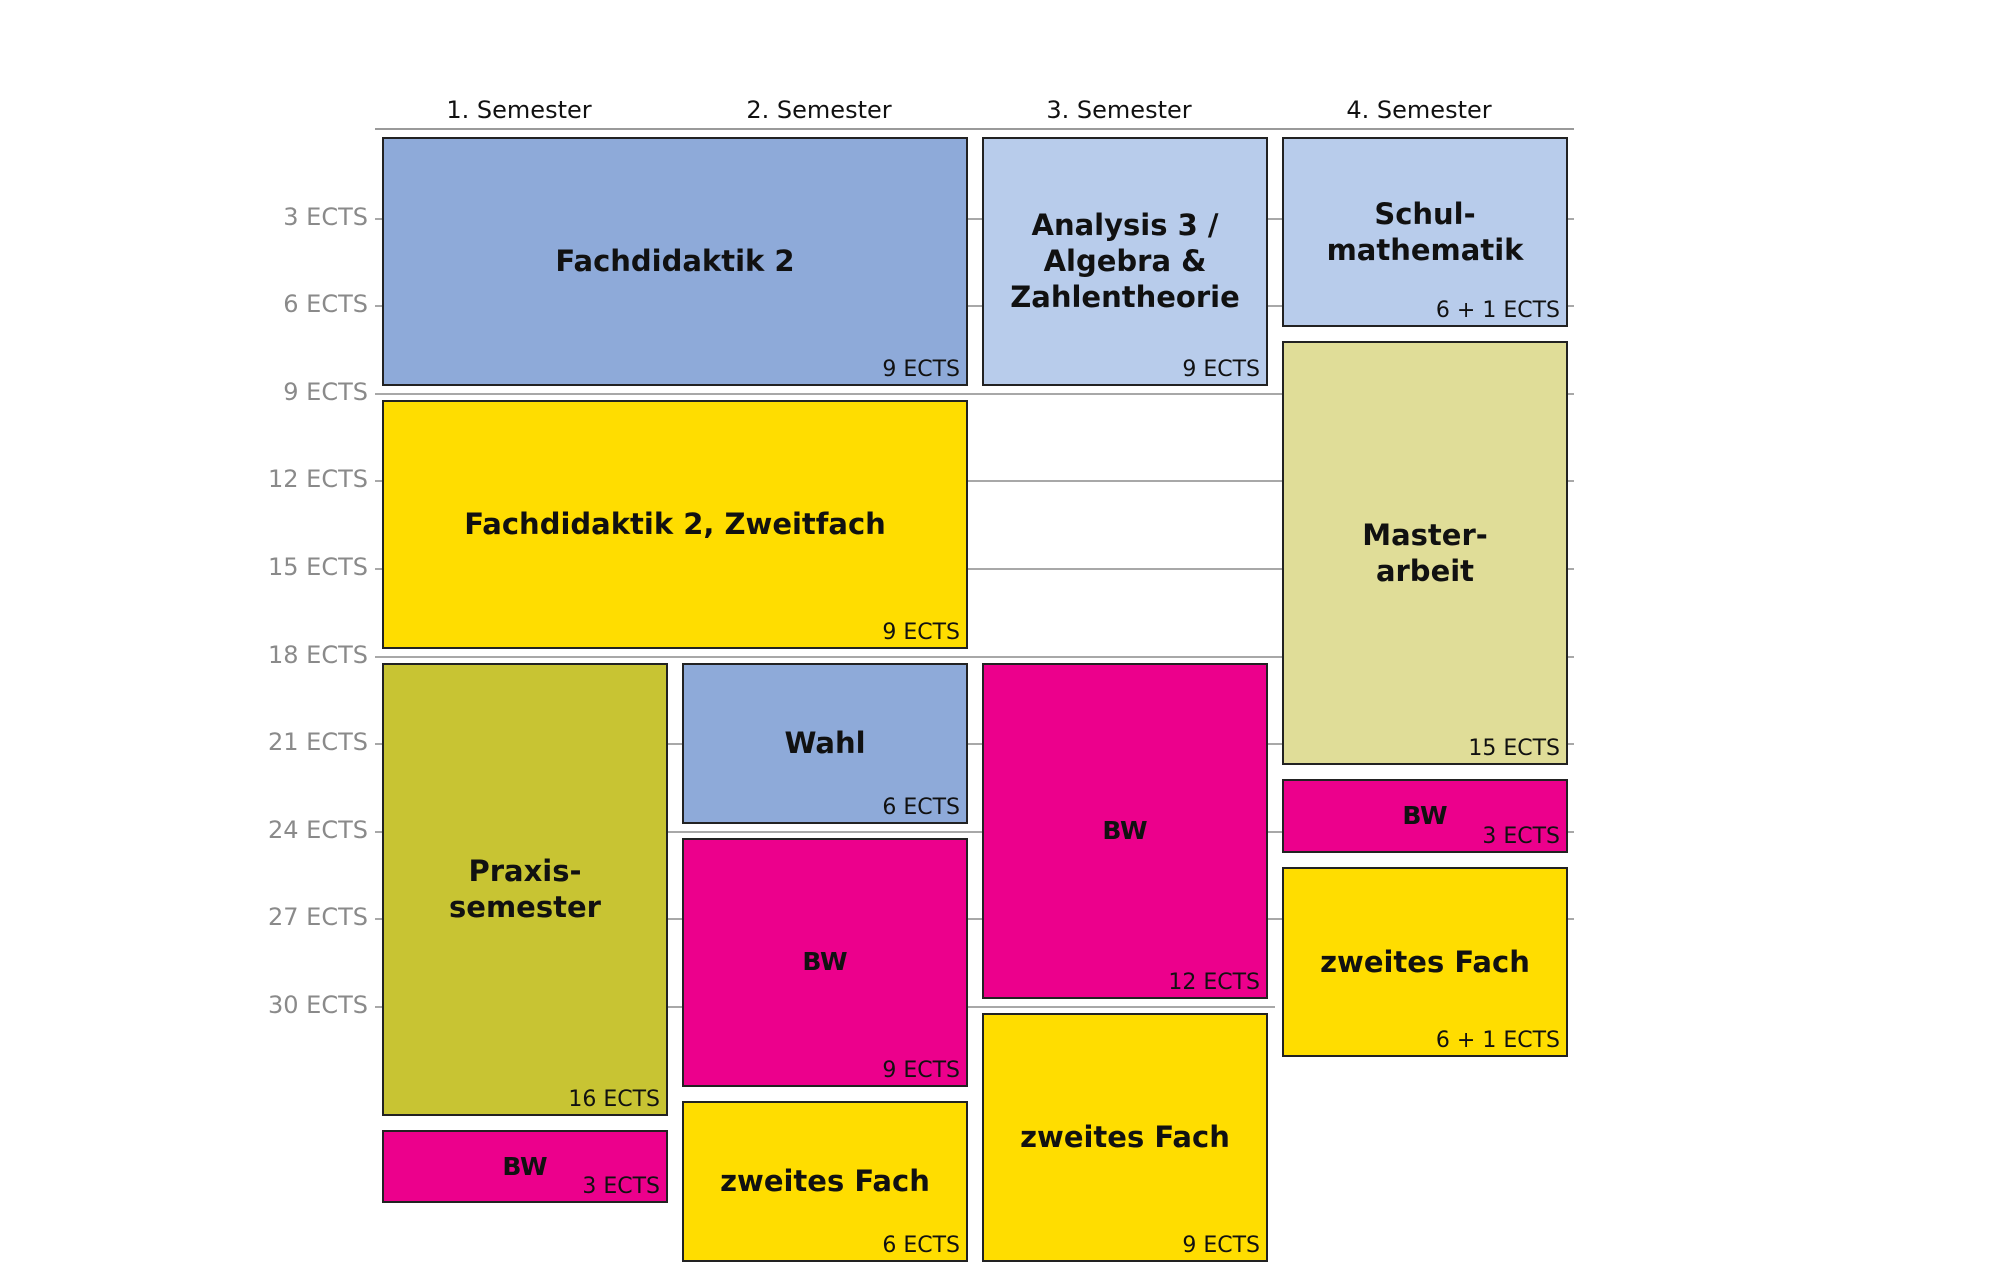 The height and width of the screenshot is (1262, 2000). What do you see at coordinates (819, 110) in the screenshot?
I see `semester-header-2: 2. Semester` at bounding box center [819, 110].